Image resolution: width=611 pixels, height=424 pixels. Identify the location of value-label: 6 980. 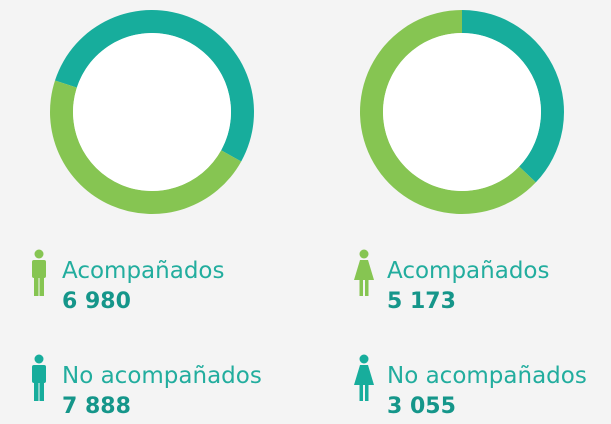
(96, 301).